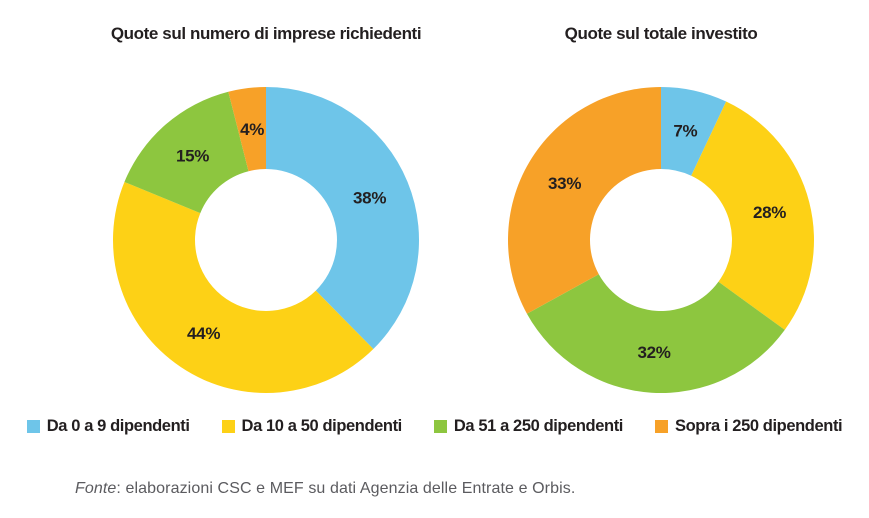 Image resolution: width=869 pixels, height=518 pixels. Describe the element at coordinates (440, 426) in the screenshot. I see `legend-swatch-green` at that location.